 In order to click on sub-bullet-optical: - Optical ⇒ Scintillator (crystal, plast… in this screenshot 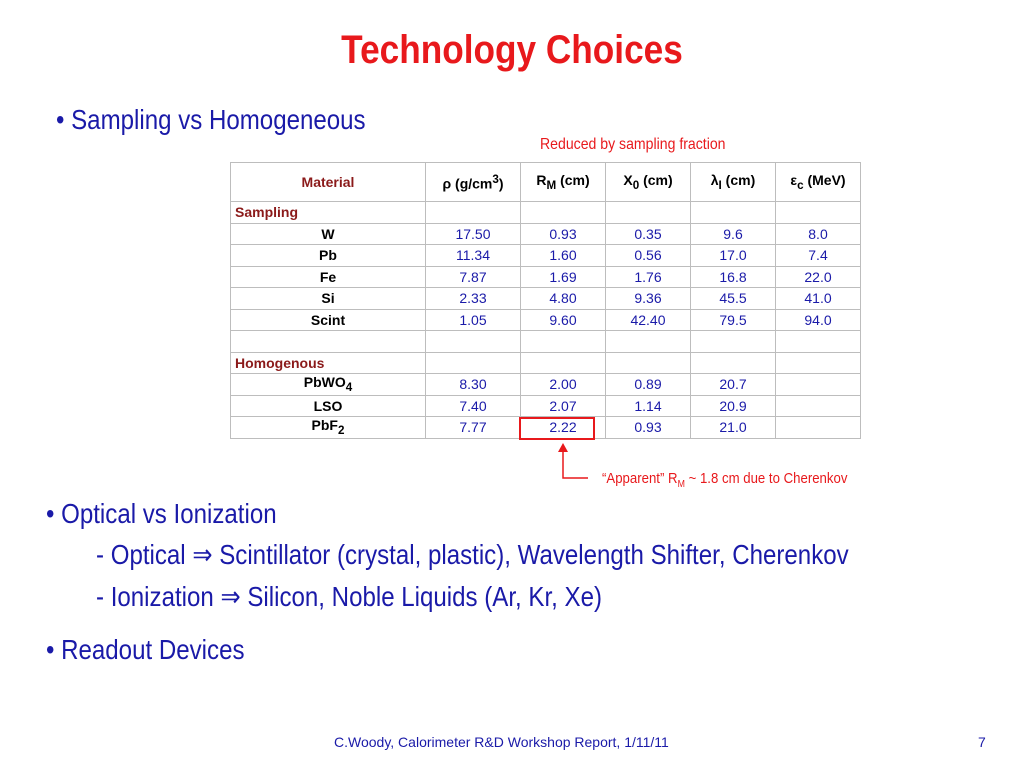, I will do `click(472, 554)`.